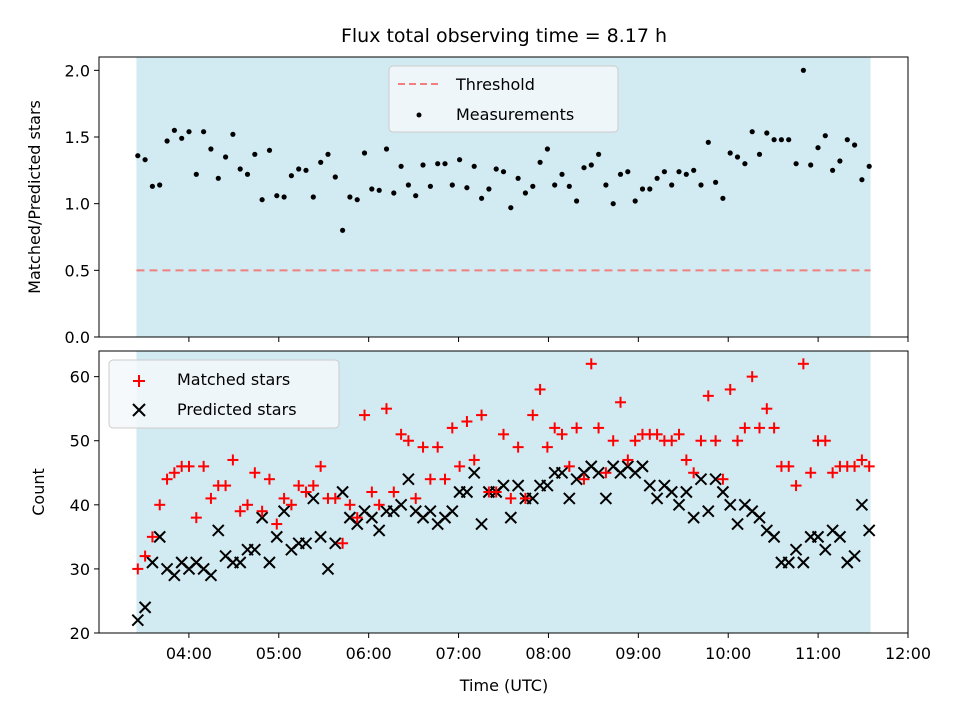 The height and width of the screenshot is (720, 960). I want to click on bottom-x-tick-label: 08:00, so click(548, 653).